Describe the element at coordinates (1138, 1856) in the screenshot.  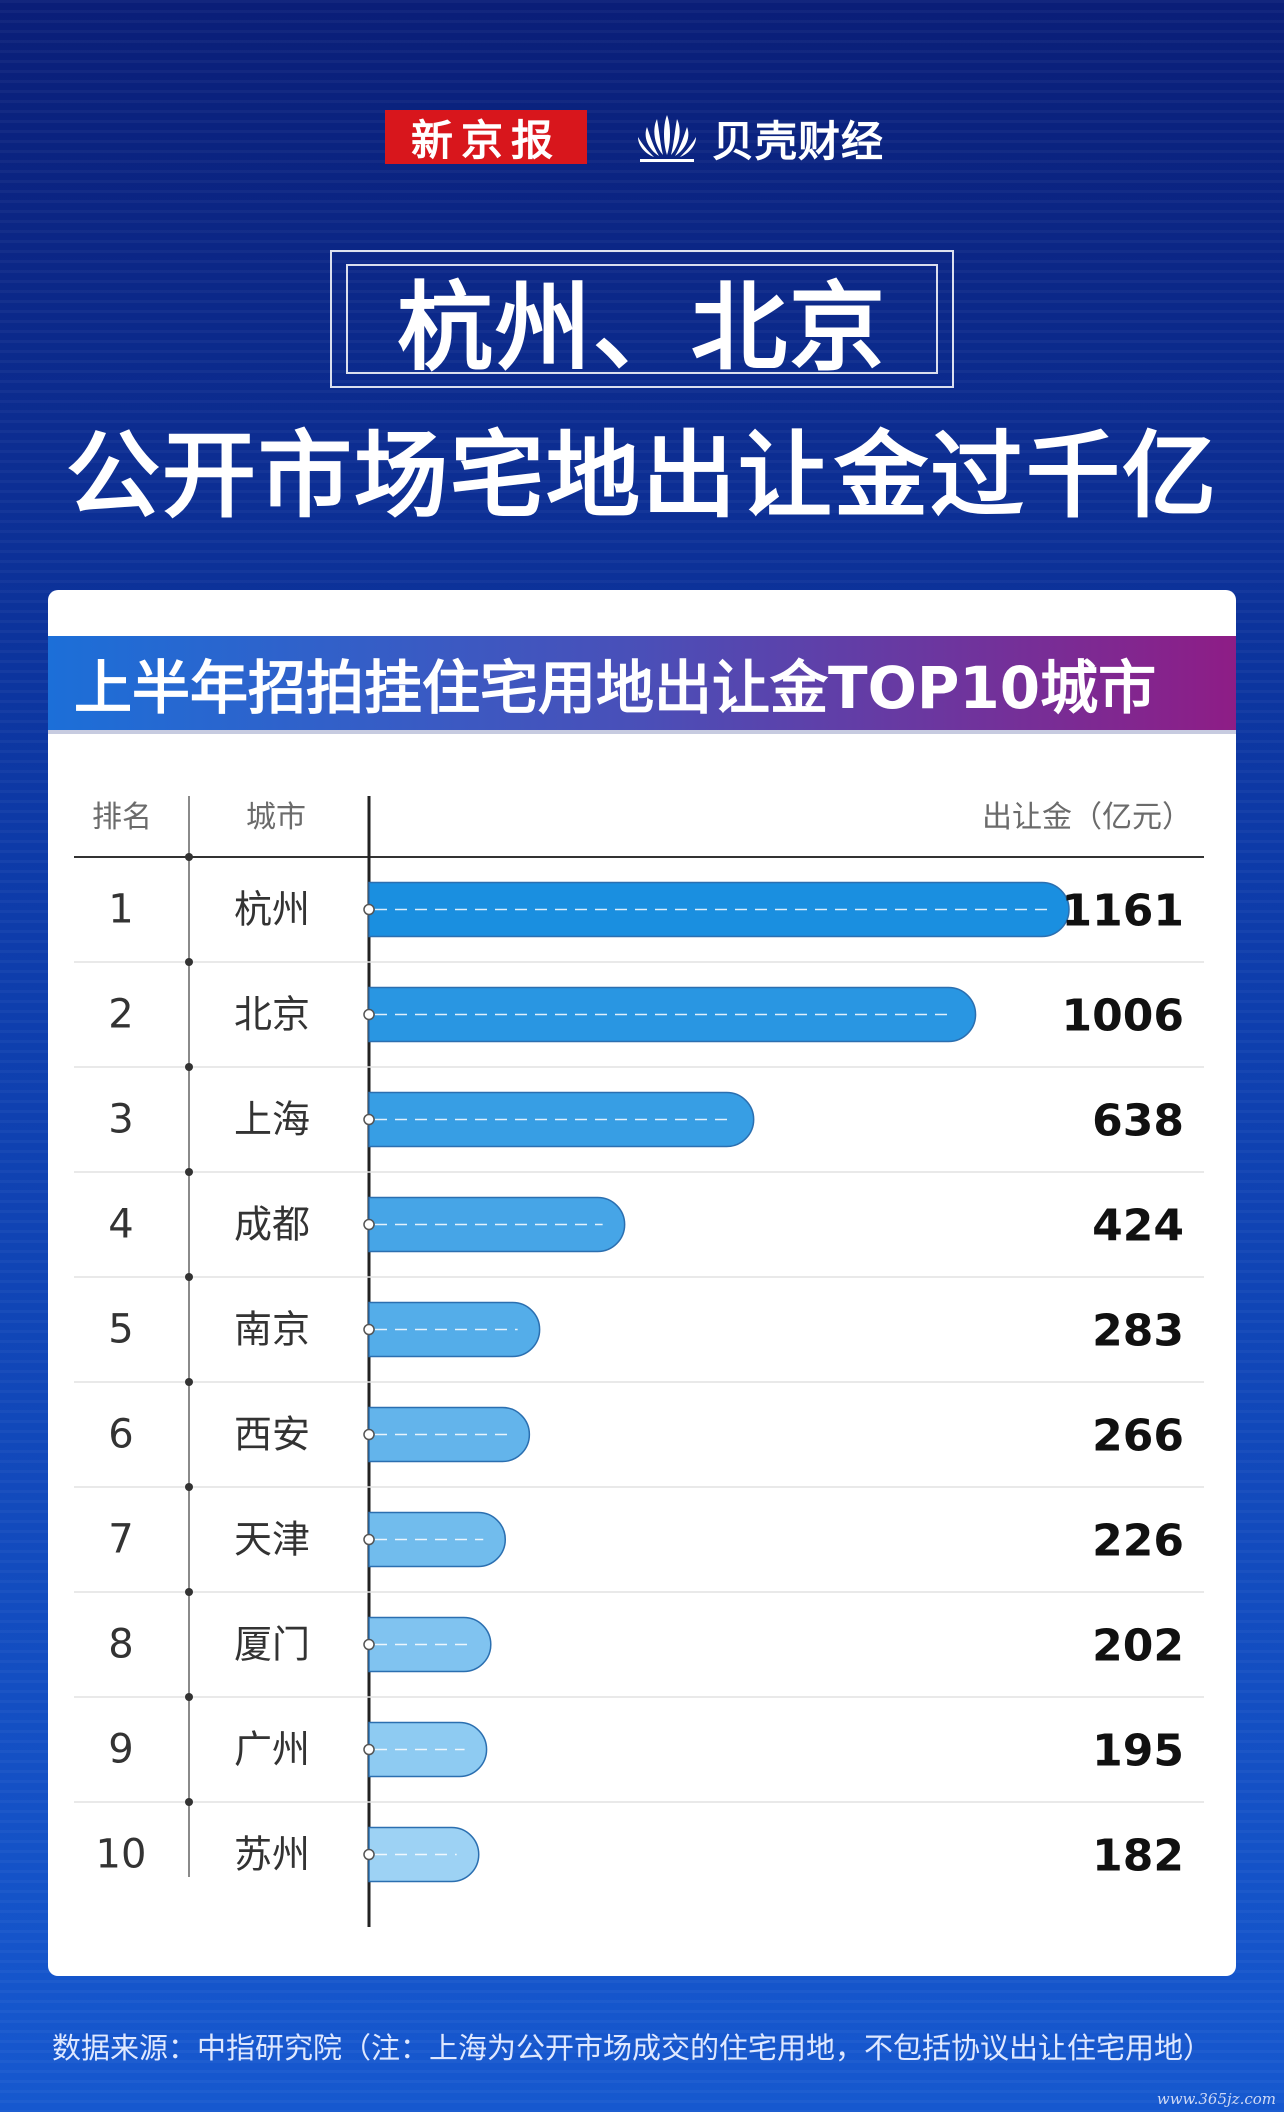
I see `value-label: 182` at that location.